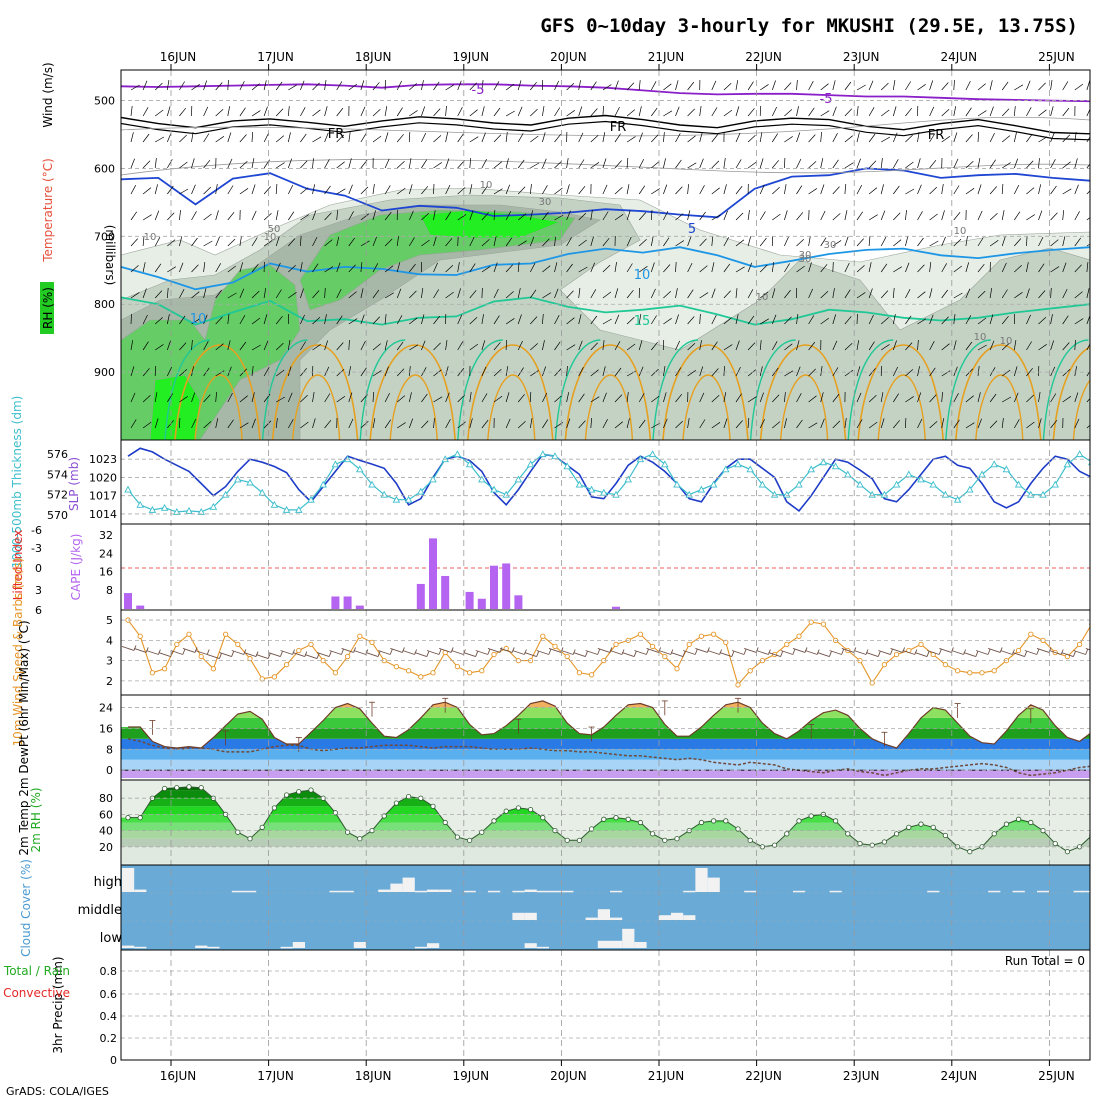 This screenshot has width=1100, height=1100. Describe the element at coordinates (530, 945) in the screenshot. I see `cloud-bar-low` at that location.